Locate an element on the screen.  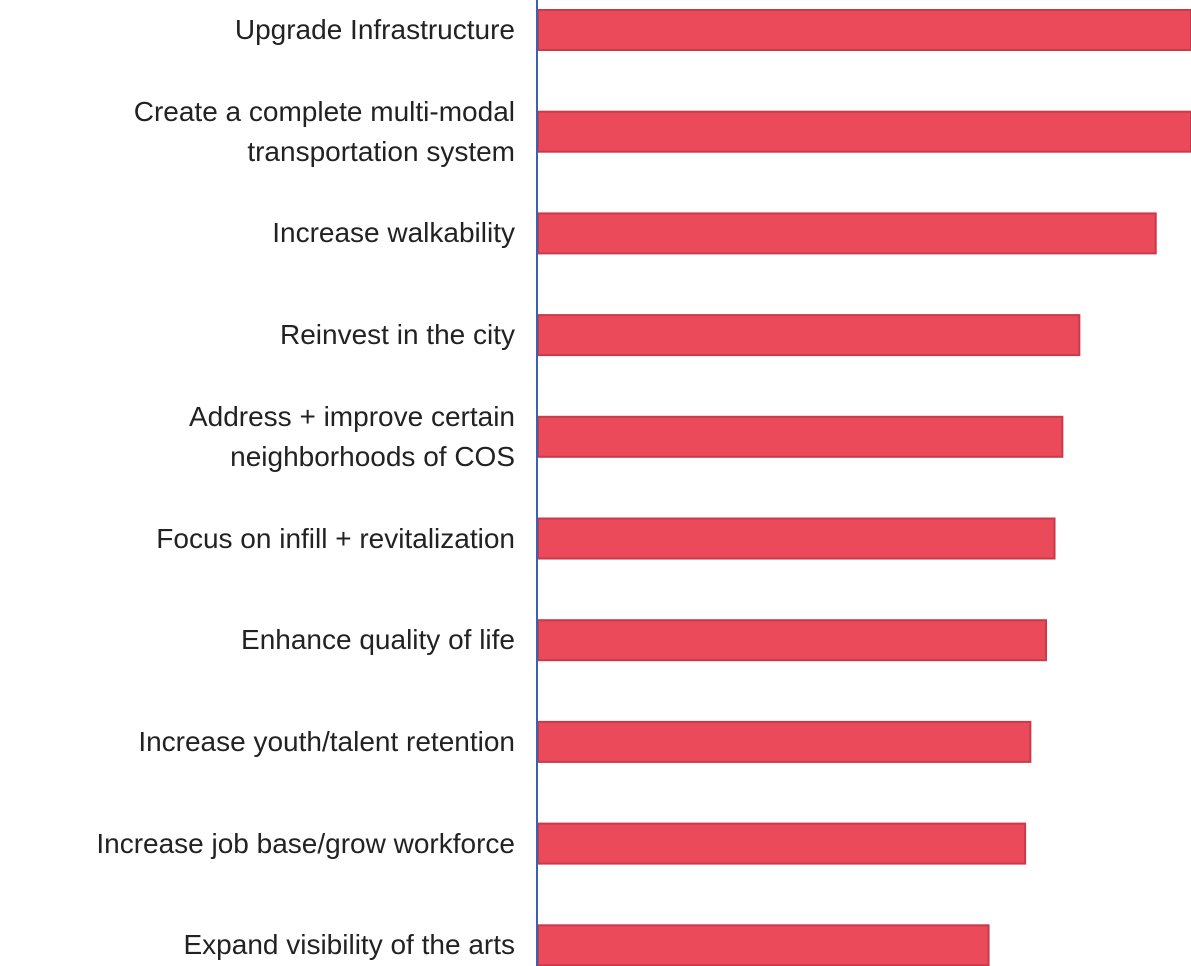
category-label: Increase youth/talent retention is located at coordinates (326, 741).